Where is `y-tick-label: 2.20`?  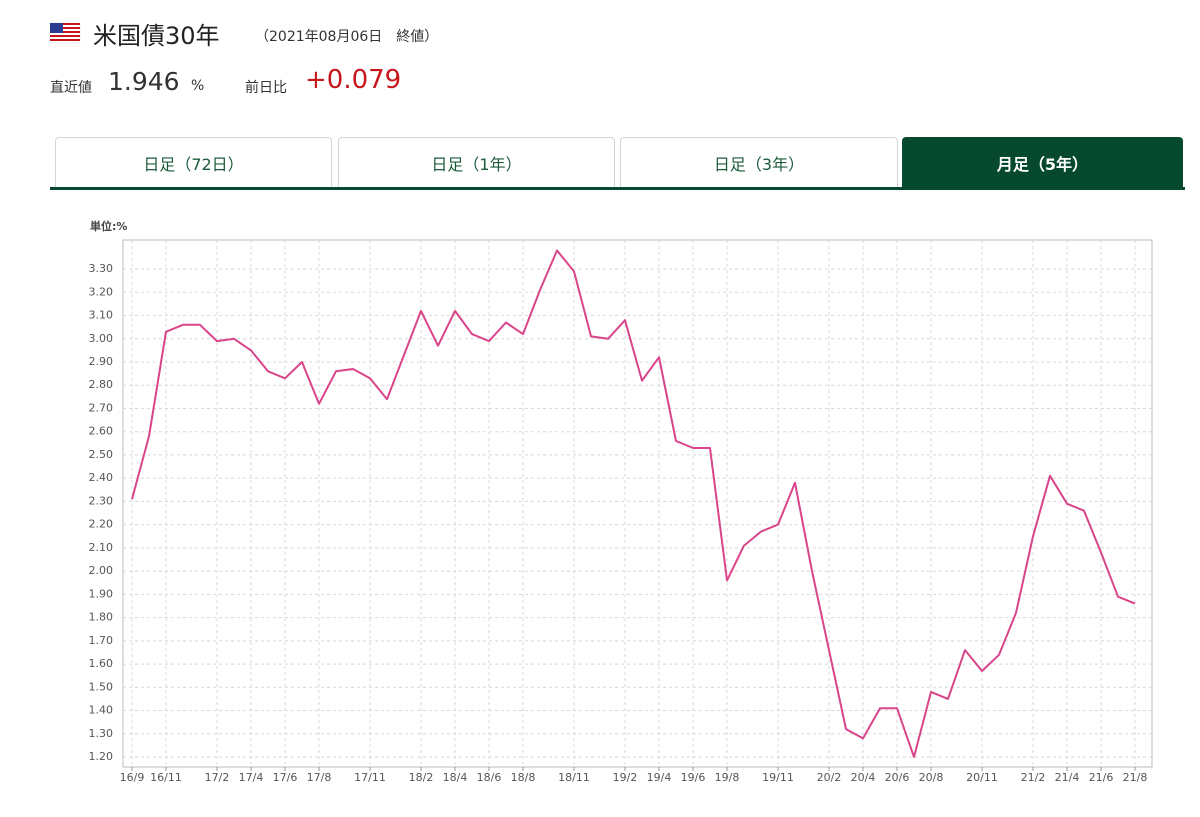 y-tick-label: 2.20 is located at coordinates (101, 524).